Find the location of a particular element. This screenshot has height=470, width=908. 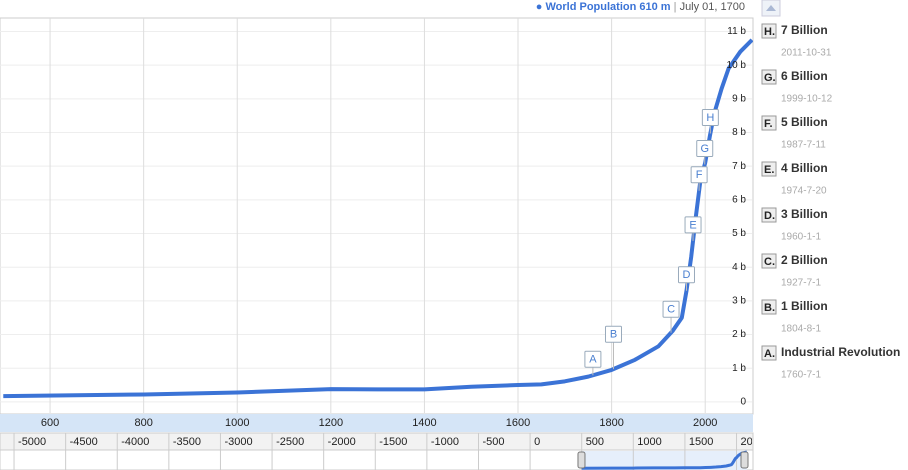

y-tick-label: 1 b is located at coordinates (739, 368).